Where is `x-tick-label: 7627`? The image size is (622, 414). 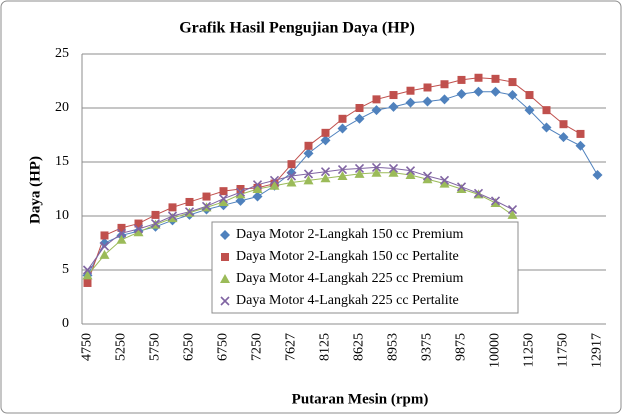
x-tick-label: 7627 is located at coordinates (291, 347).